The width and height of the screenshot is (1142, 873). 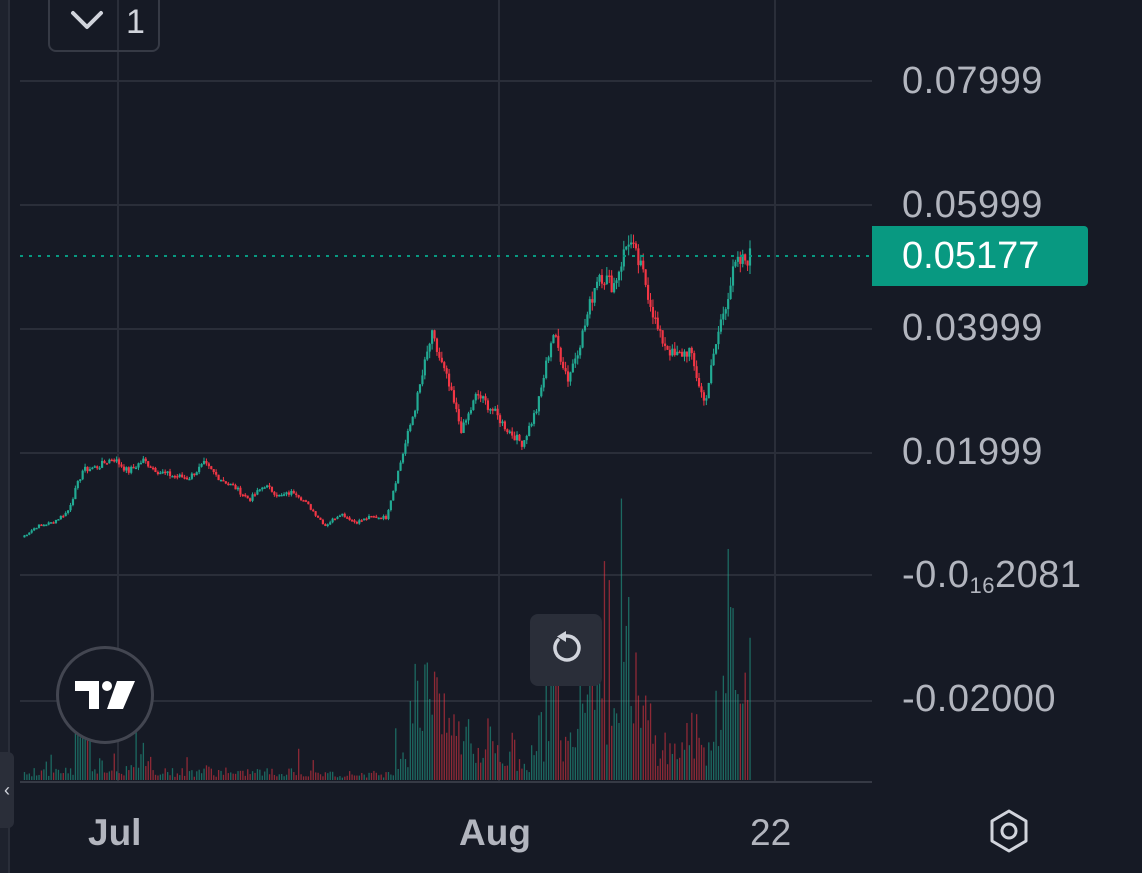 I want to click on reset-chart-button, so click(x=566, y=650).